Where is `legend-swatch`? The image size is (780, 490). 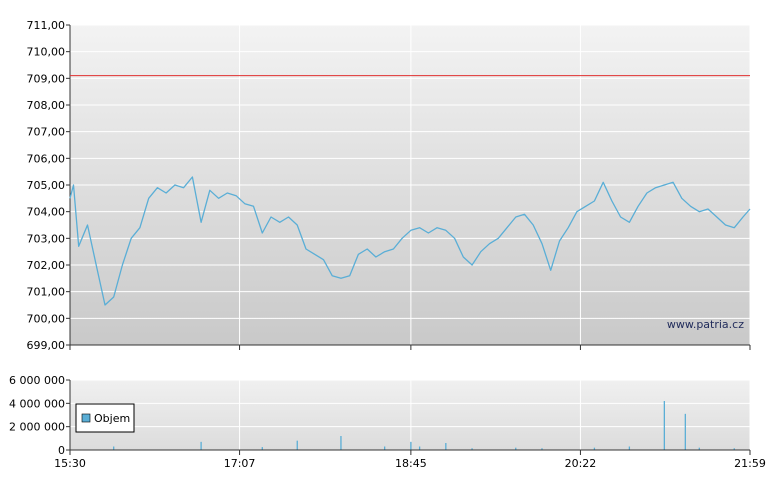
legend-swatch is located at coordinates (86, 418).